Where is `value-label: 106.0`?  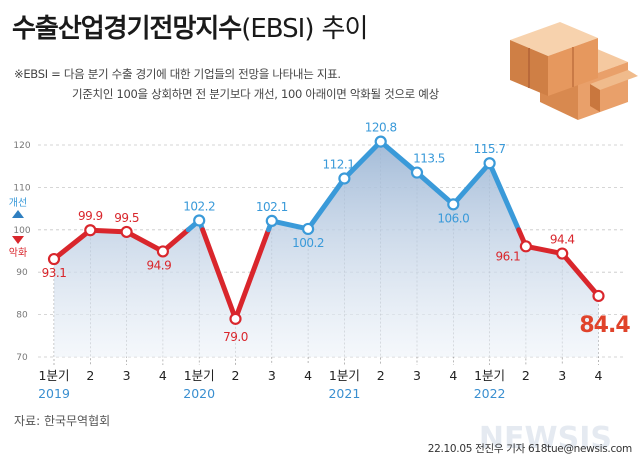 value-label: 106.0 is located at coordinates (453, 218).